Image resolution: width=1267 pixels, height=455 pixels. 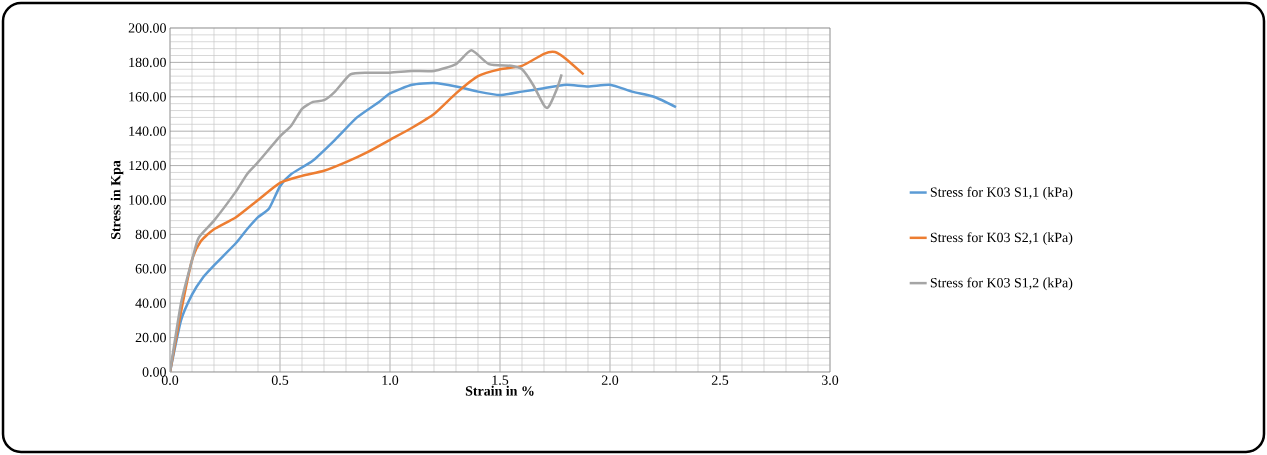 What do you see at coordinates (280, 380) in the screenshot?
I see `x-tick-label: 0.5` at bounding box center [280, 380].